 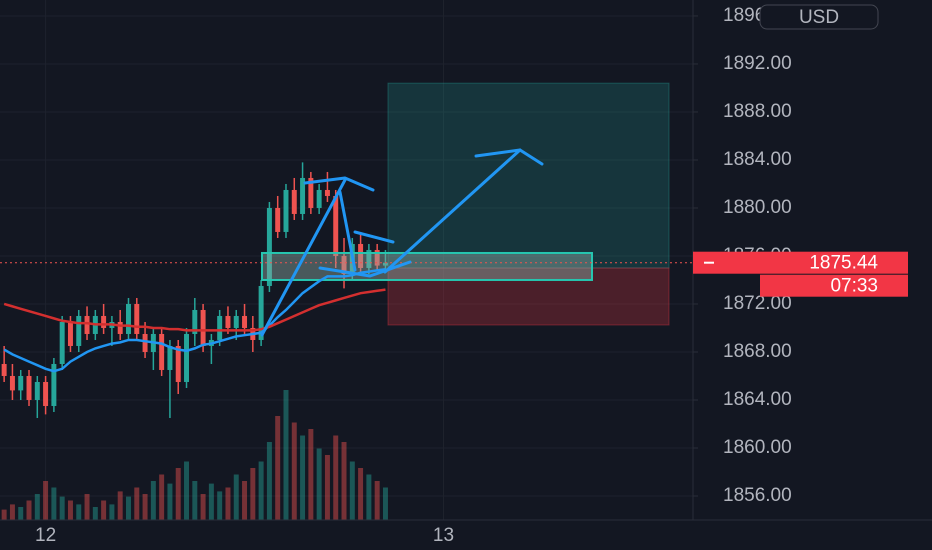 I want to click on countdown-tag, so click(x=834, y=285).